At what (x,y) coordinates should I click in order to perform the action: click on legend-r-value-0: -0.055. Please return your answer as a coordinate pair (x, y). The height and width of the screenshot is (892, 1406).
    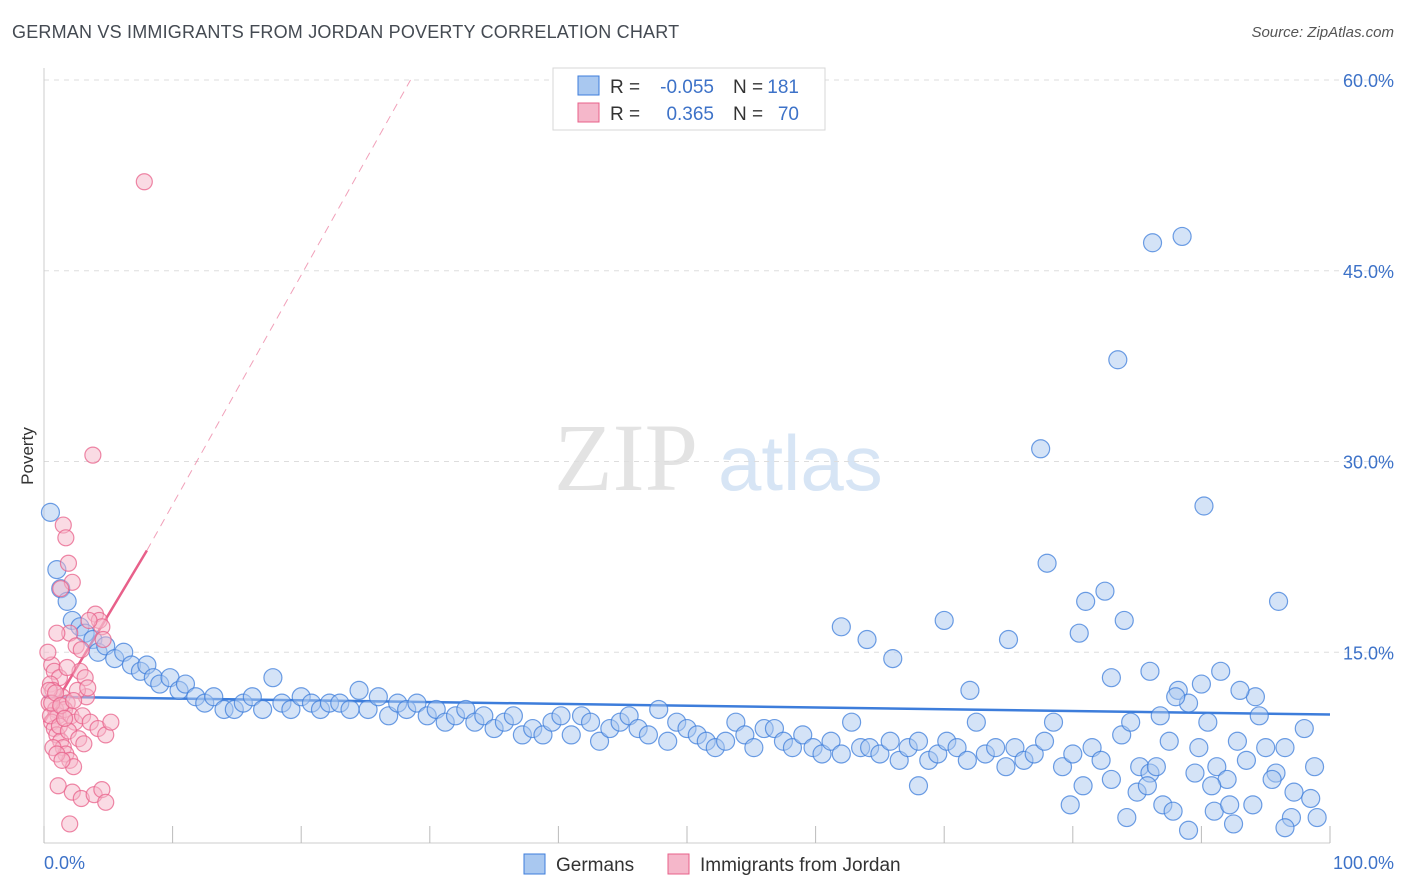
    Looking at the image, I should click on (687, 87).